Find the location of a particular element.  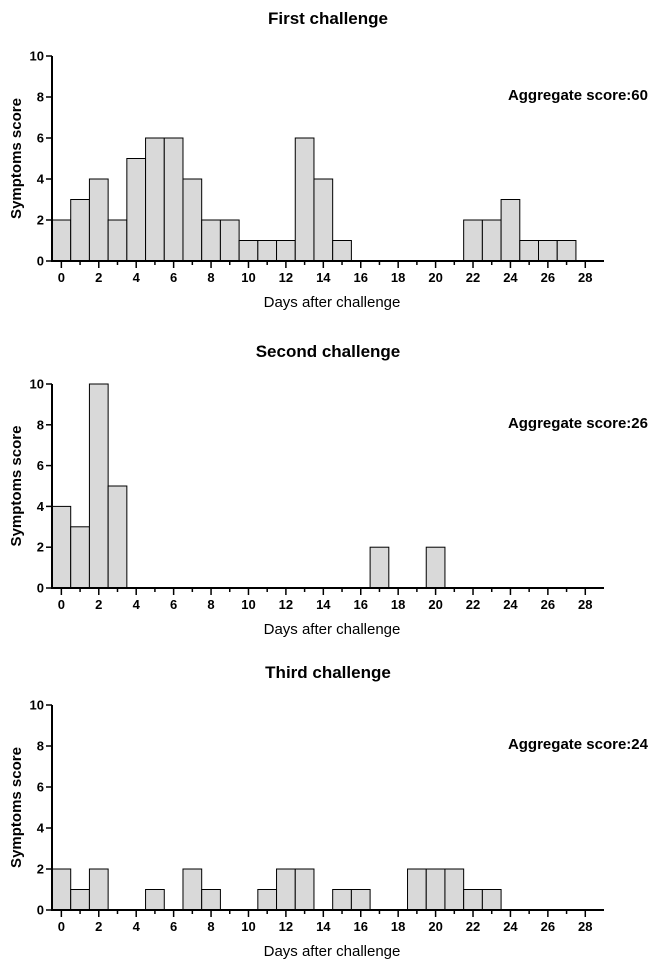

aggregate-score-label: Aggregate score:60 is located at coordinates (578, 95).